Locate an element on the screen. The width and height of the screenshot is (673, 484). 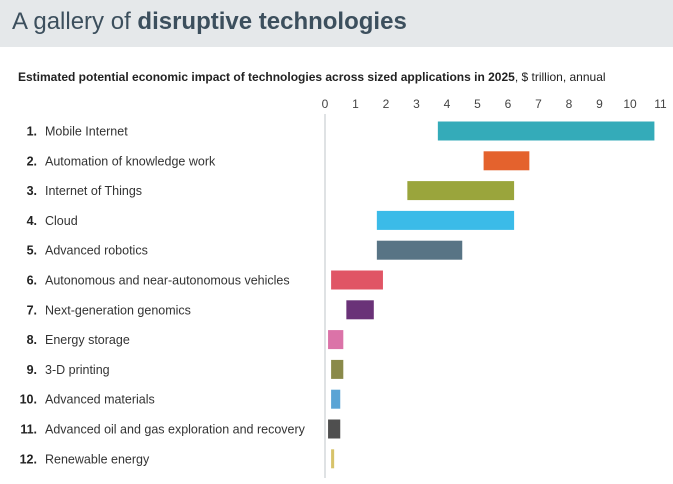
x-tick-label: 8 is located at coordinates (569, 104).